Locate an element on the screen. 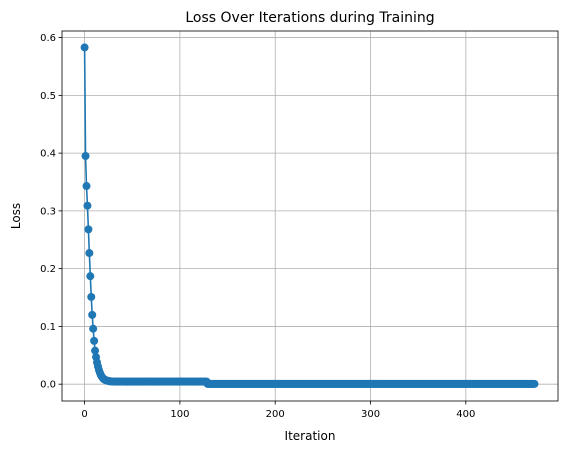  x-tick-label: 0 is located at coordinates (84, 414).